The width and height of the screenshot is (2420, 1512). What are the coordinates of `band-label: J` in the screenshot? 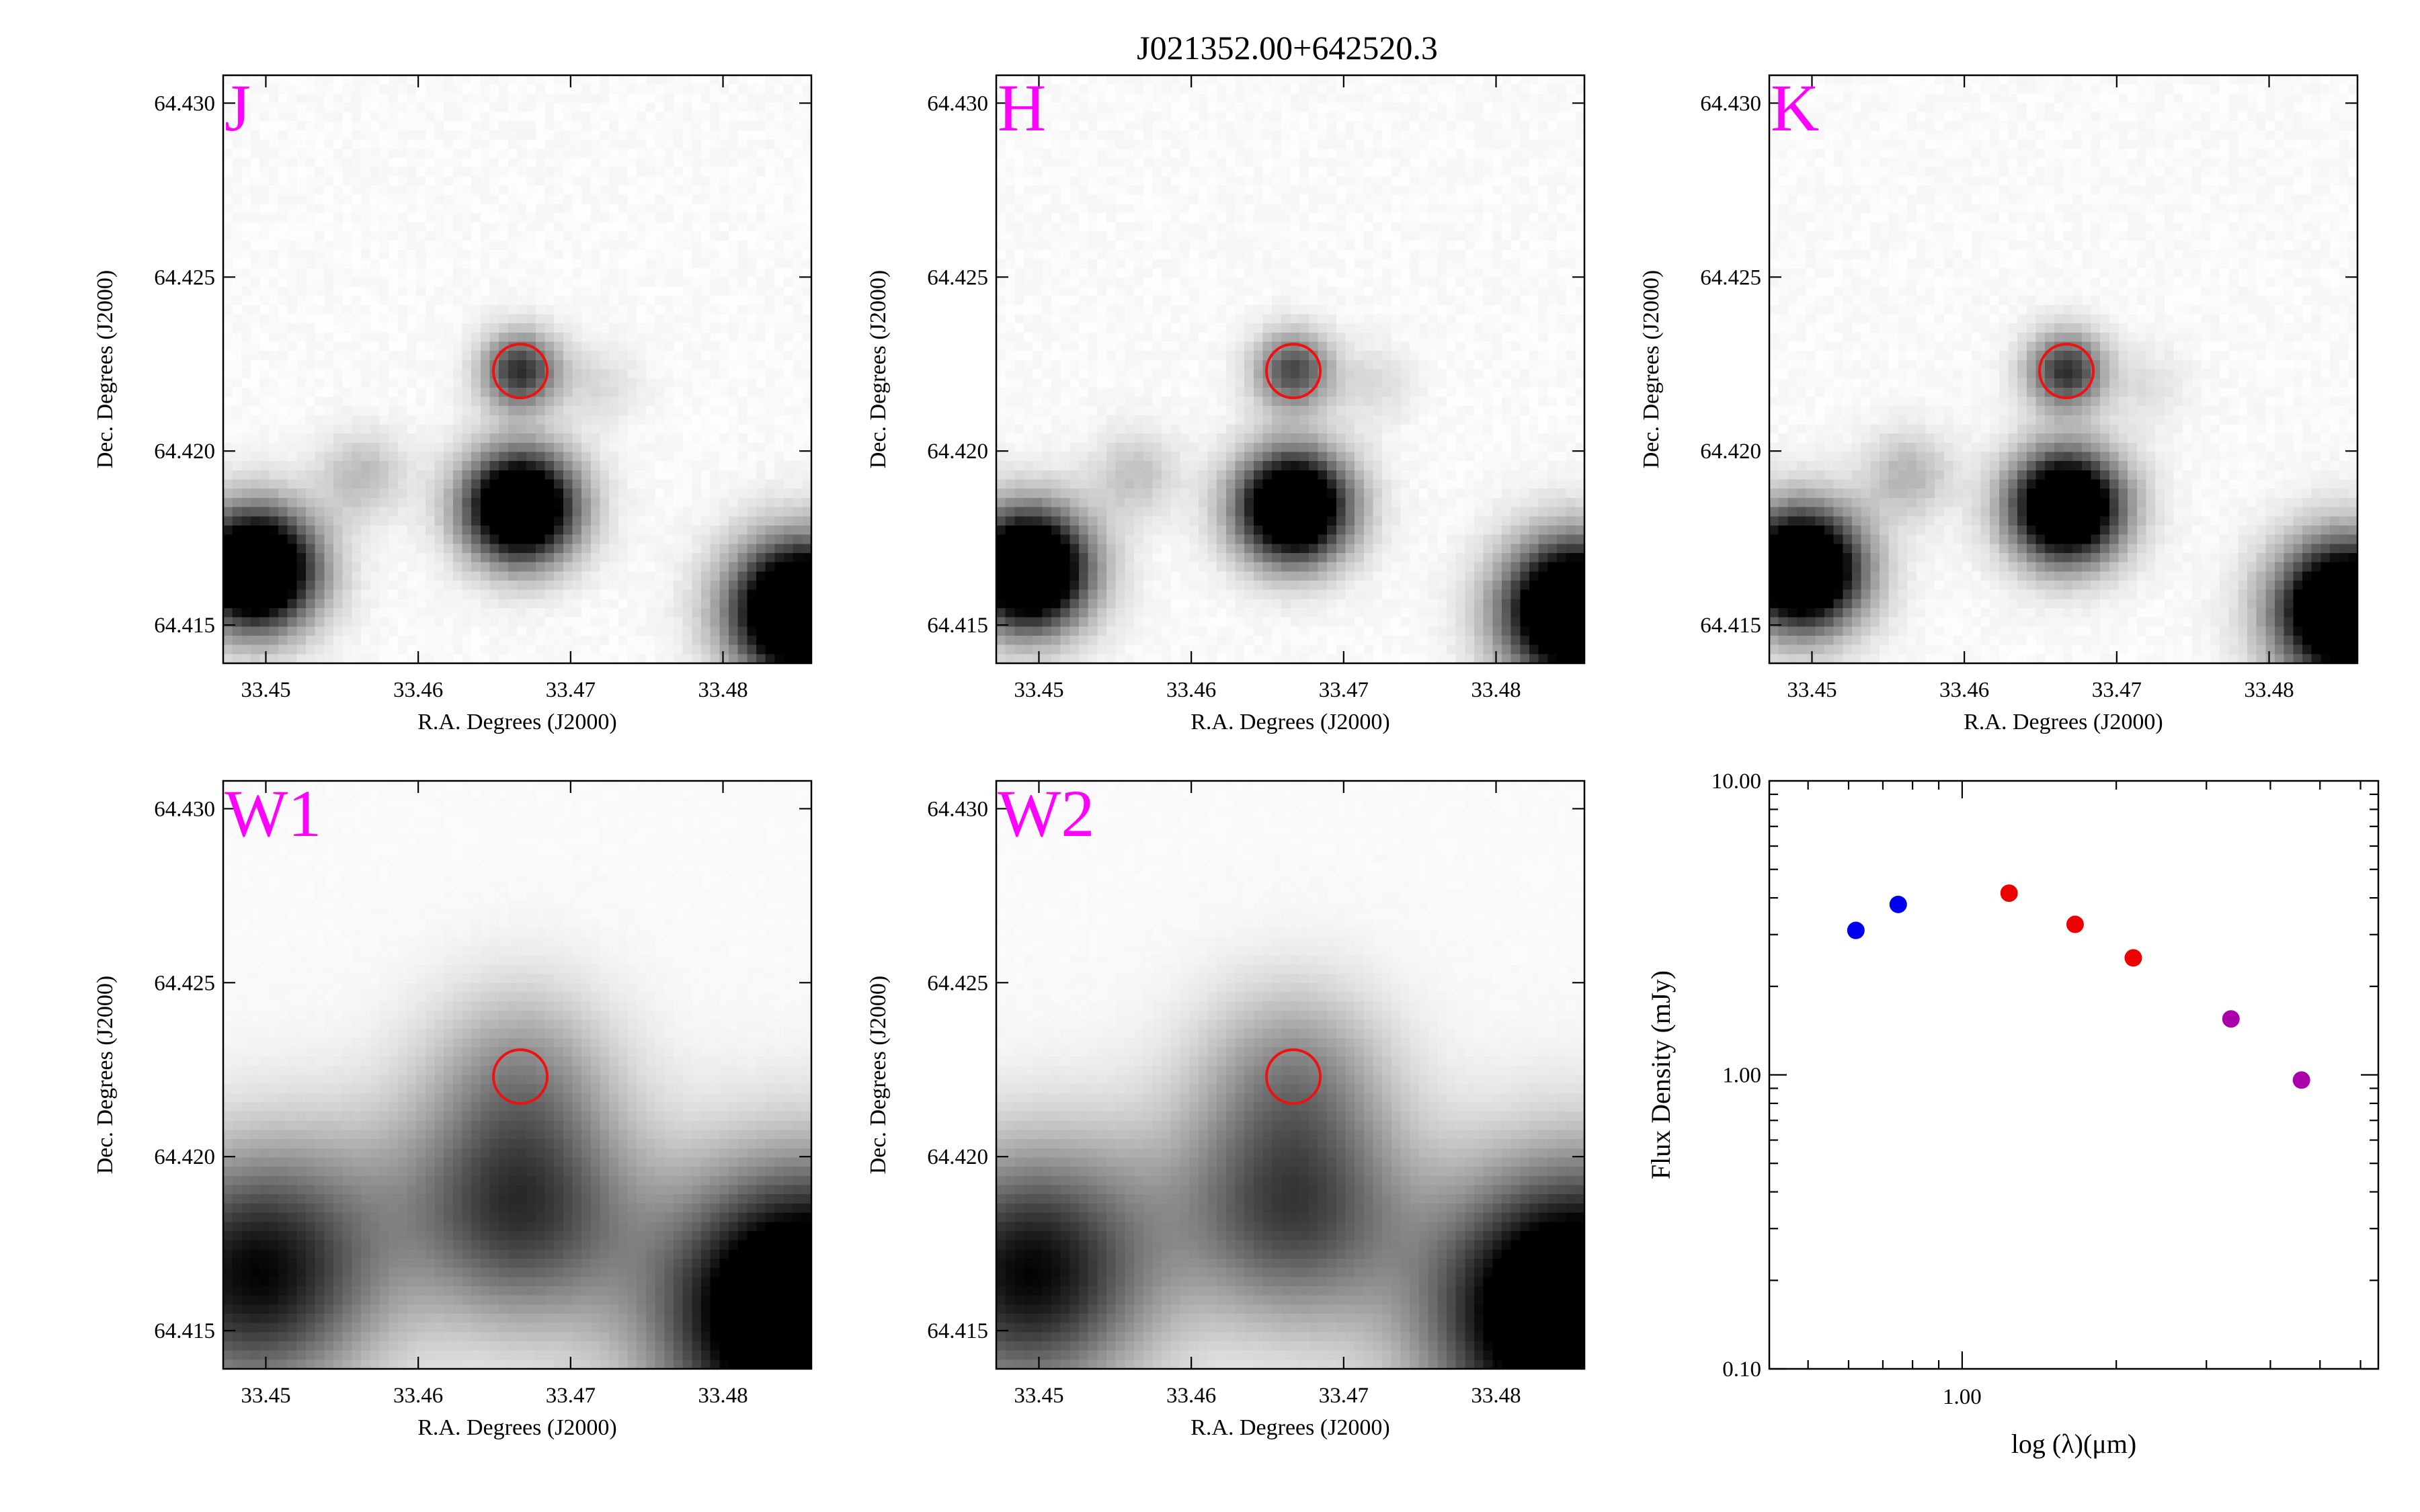 It's located at (238, 108).